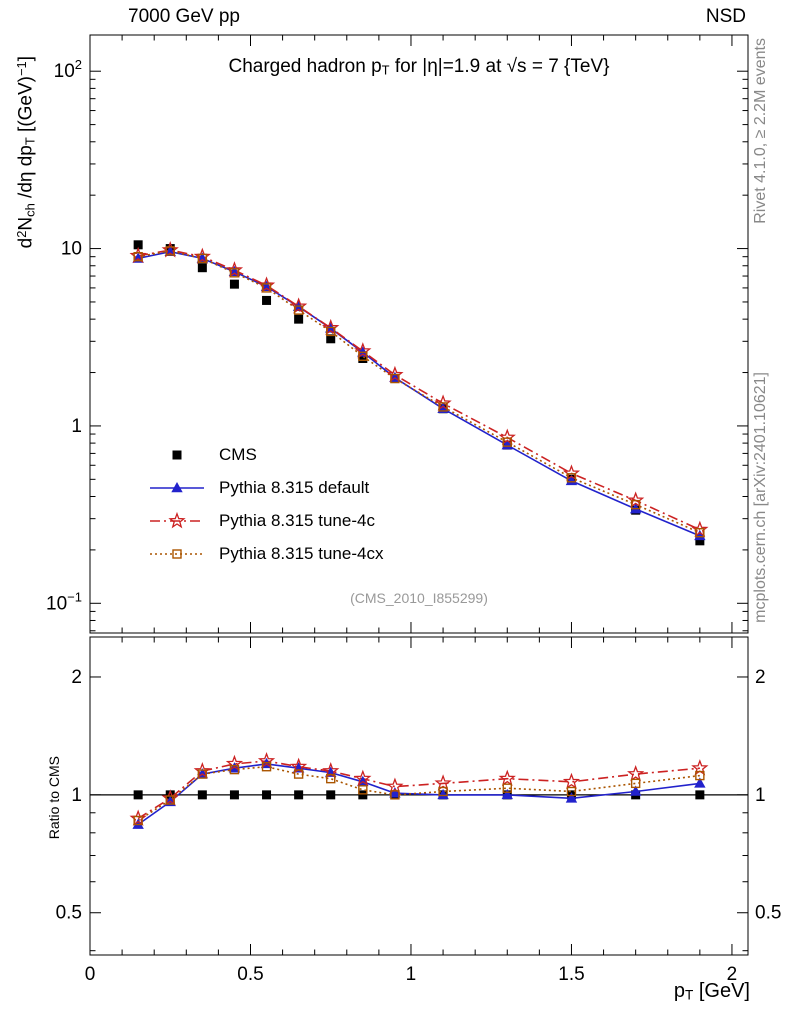  I want to click on legend-label: Pythia 8.315 tune-4c, so click(297, 520).